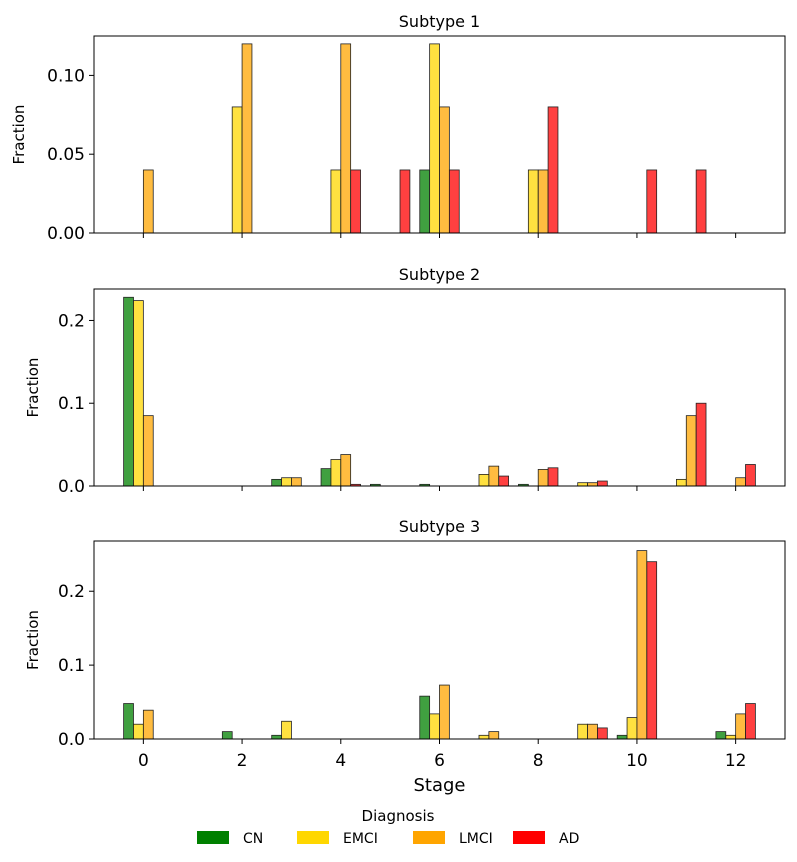  Describe the element at coordinates (313, 837) in the screenshot. I see `legend-swatch-emci` at that location.